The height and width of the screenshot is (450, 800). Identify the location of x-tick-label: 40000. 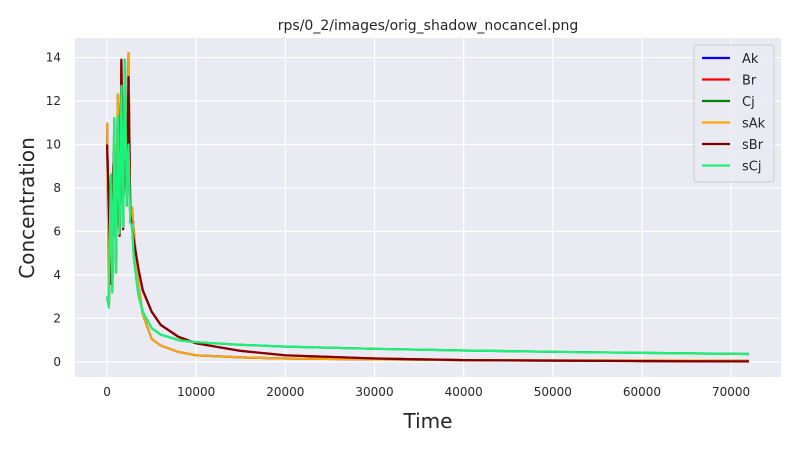
(464, 392).